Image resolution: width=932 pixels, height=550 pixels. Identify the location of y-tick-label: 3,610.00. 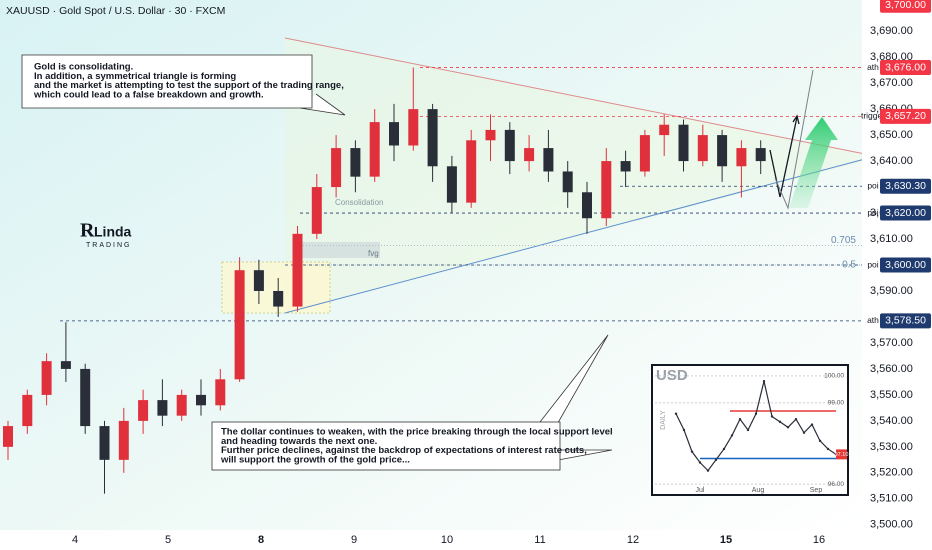
(891, 239).